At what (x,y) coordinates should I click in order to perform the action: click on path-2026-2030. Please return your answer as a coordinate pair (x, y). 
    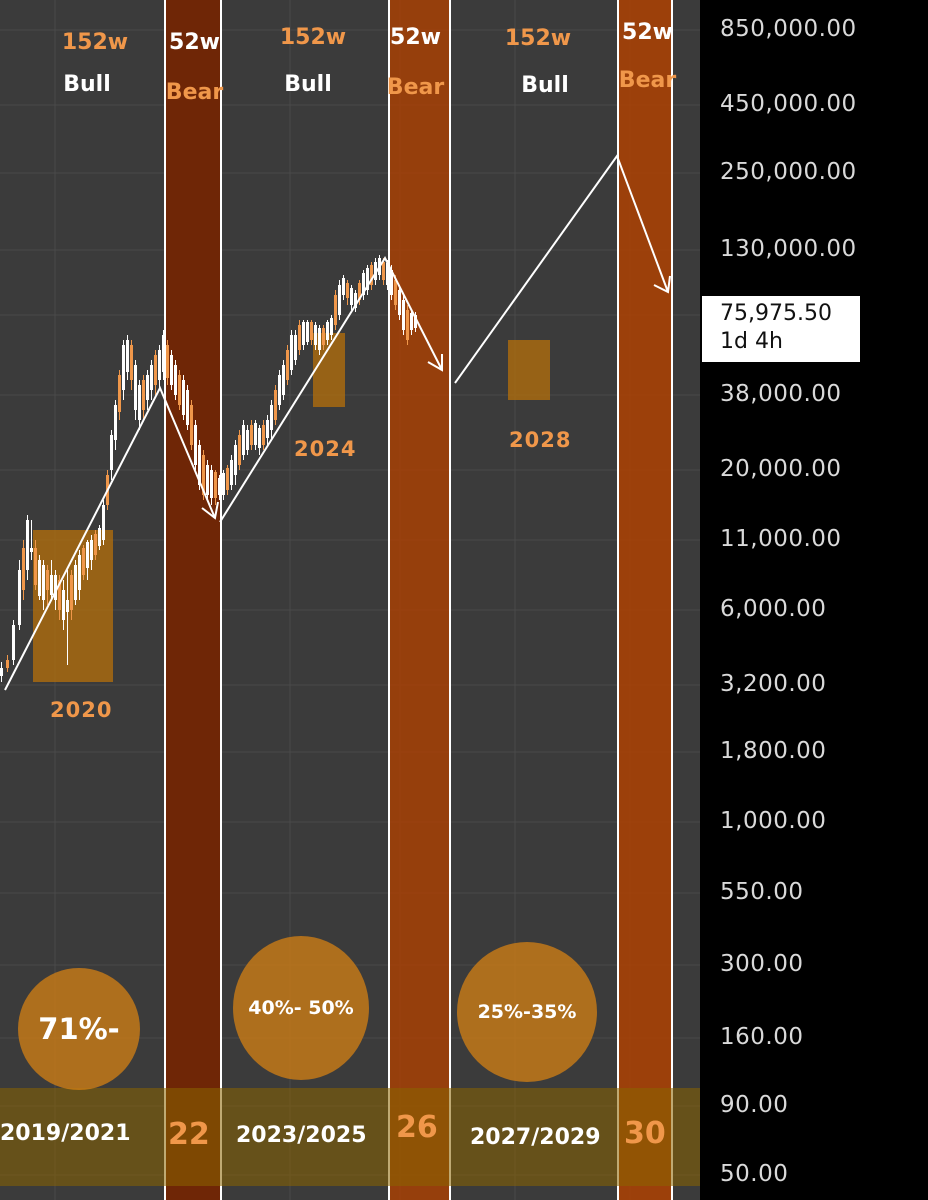
    Looking at the image, I should click on (561, 268).